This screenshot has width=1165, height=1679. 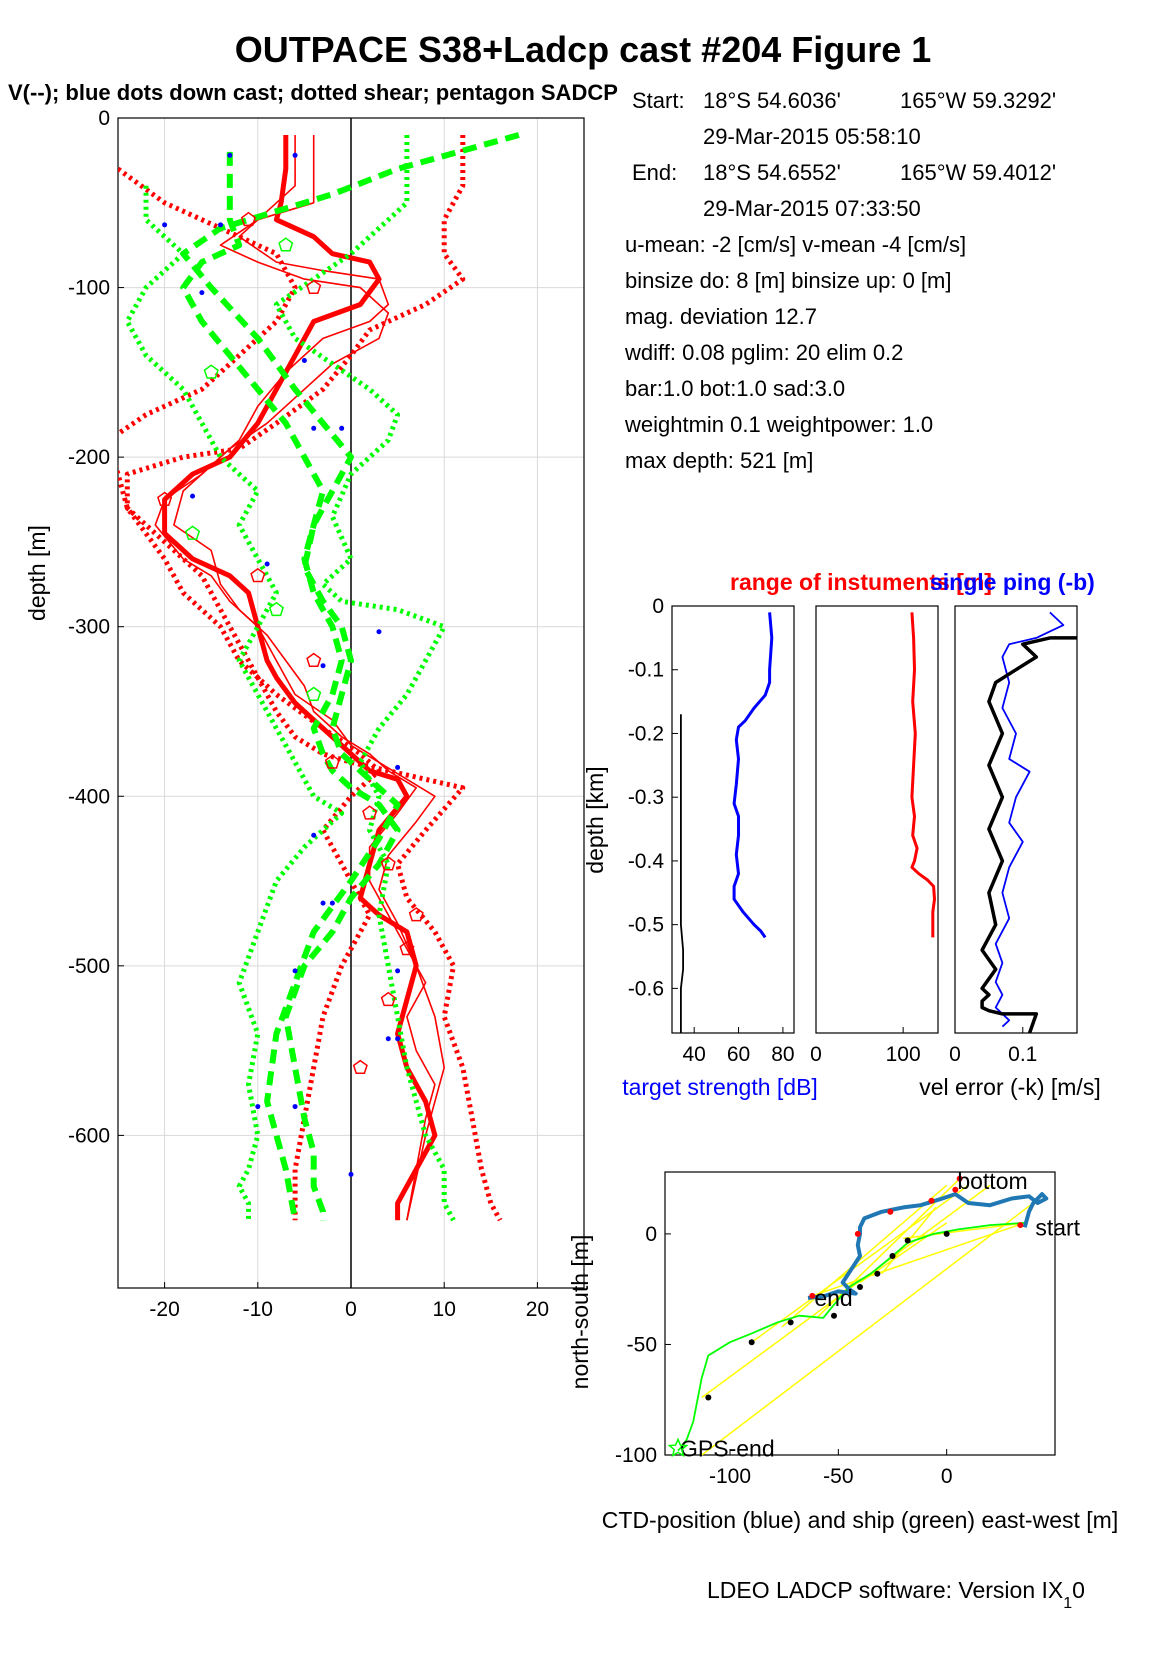 What do you see at coordinates (778, 424) in the screenshot?
I see `info-line: weightmin 0.1 weightpower: 1.0` at bounding box center [778, 424].